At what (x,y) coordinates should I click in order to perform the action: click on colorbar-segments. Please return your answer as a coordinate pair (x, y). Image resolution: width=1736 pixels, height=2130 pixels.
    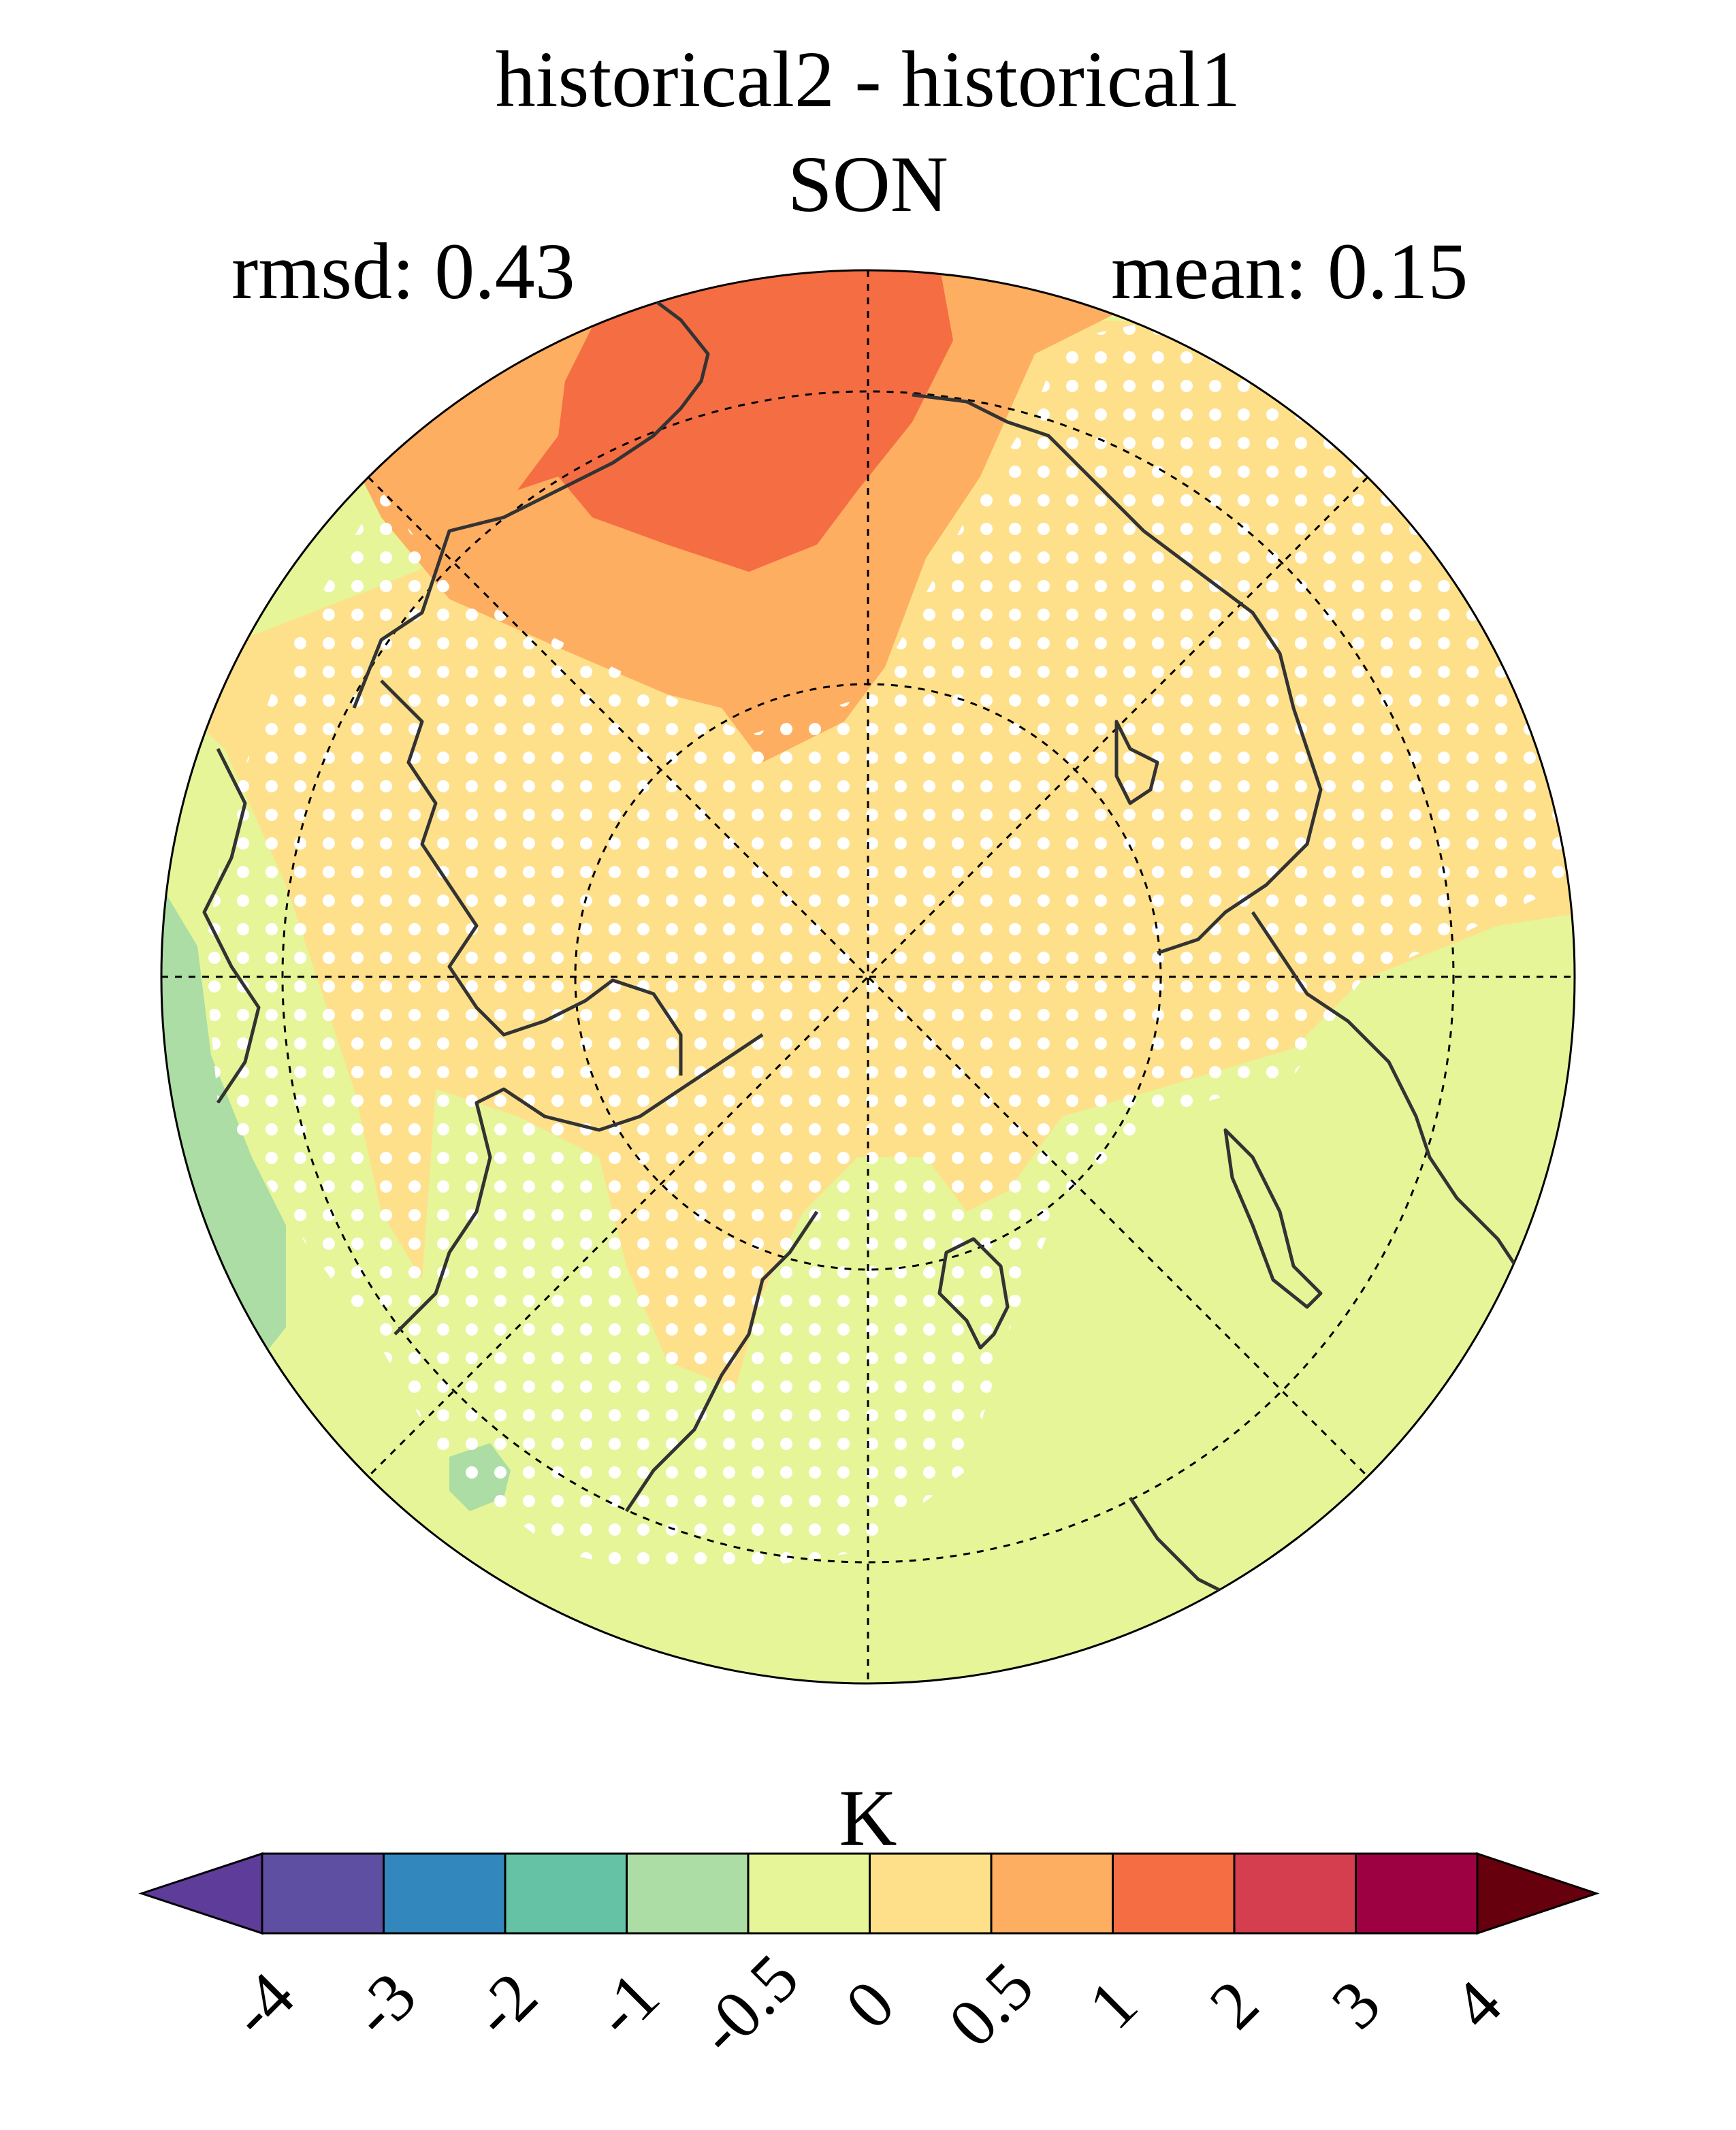
    Looking at the image, I should click on (869, 1893).